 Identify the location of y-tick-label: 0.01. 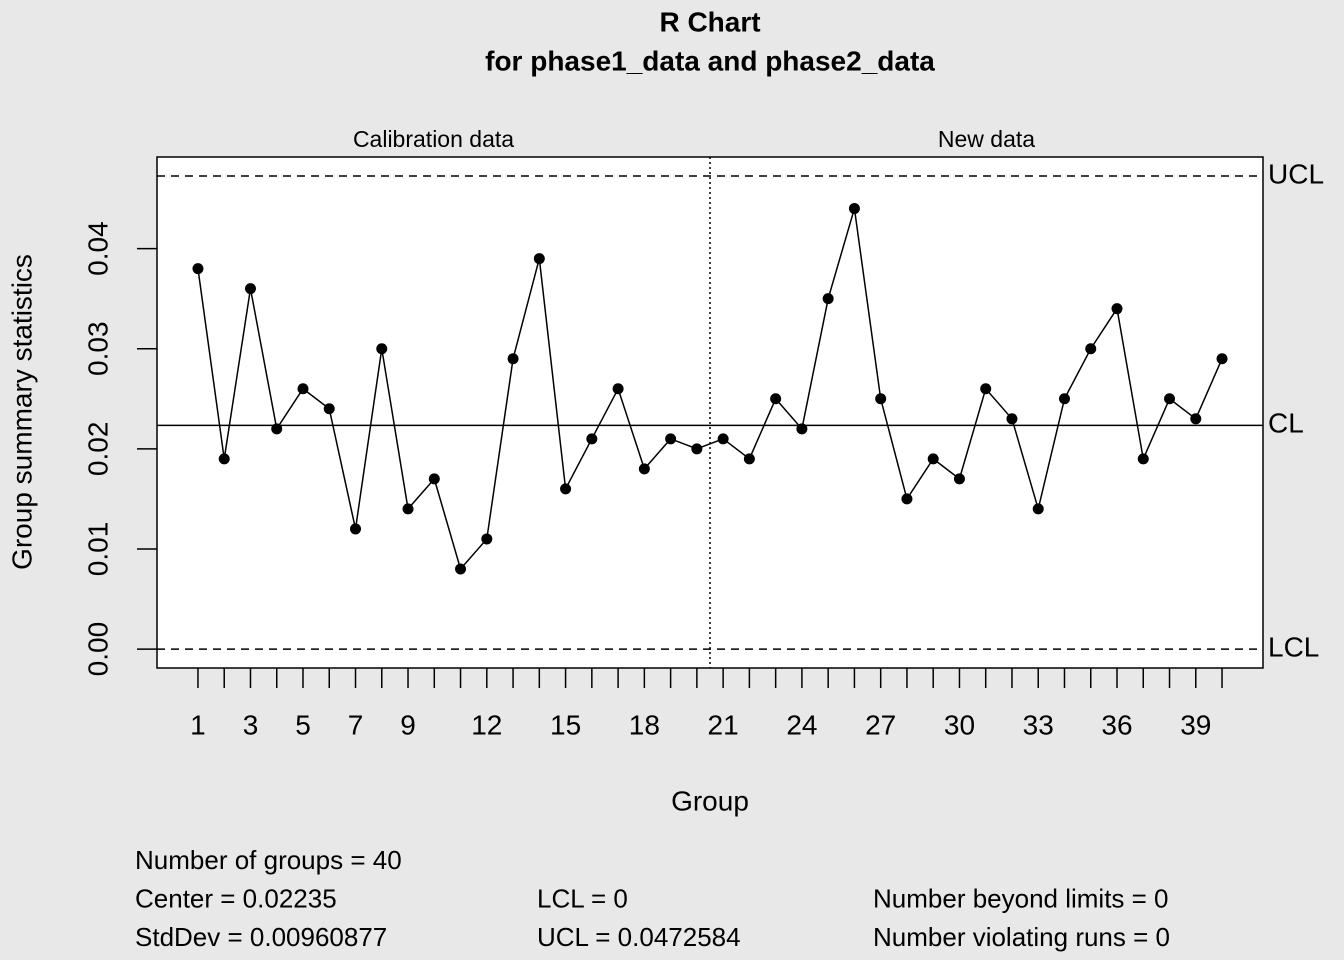
(97, 549).